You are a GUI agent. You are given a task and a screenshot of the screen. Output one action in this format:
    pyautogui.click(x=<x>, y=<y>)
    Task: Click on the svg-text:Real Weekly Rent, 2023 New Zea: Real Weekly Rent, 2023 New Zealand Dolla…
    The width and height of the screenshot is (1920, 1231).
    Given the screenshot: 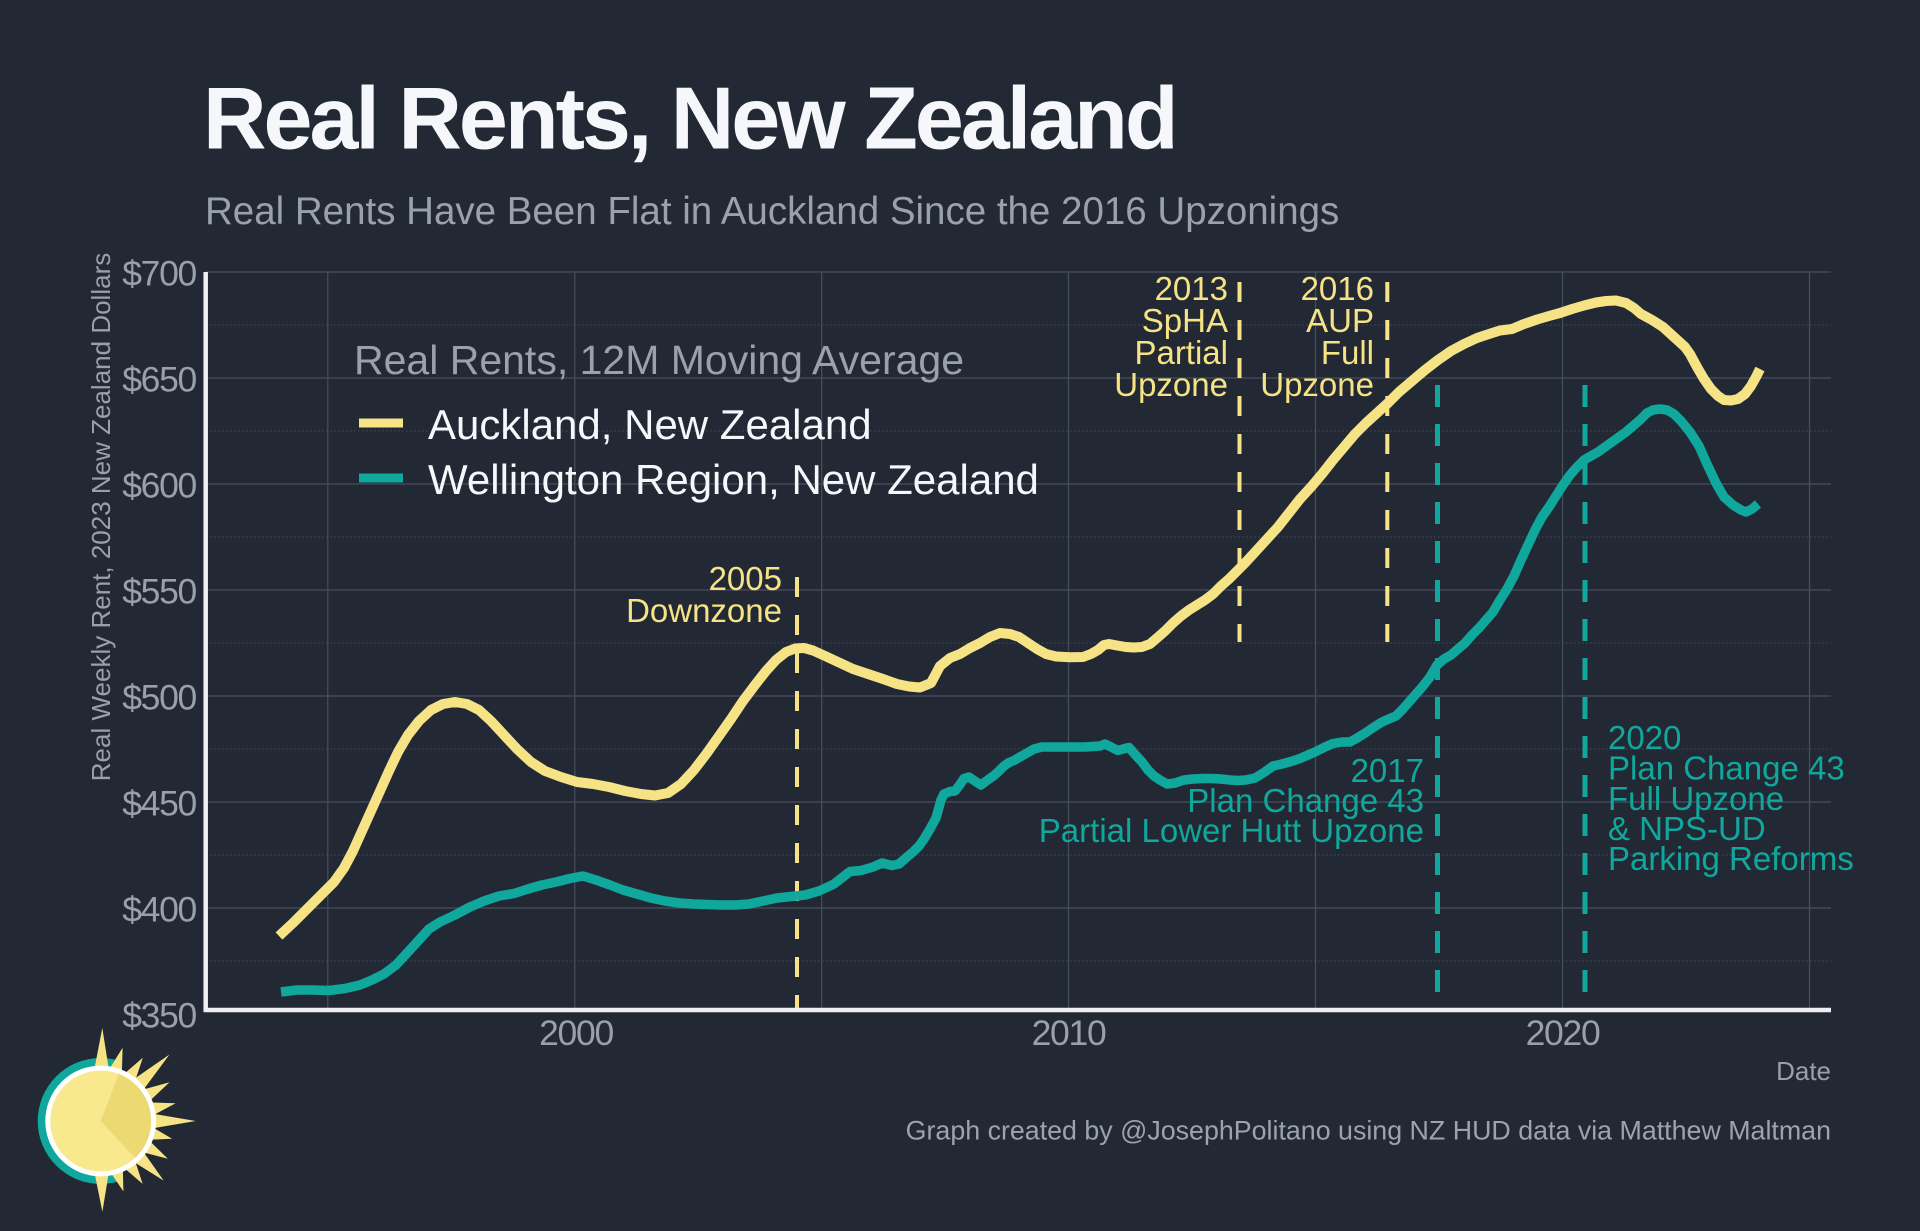 What is the action you would take?
    pyautogui.click(x=101, y=517)
    